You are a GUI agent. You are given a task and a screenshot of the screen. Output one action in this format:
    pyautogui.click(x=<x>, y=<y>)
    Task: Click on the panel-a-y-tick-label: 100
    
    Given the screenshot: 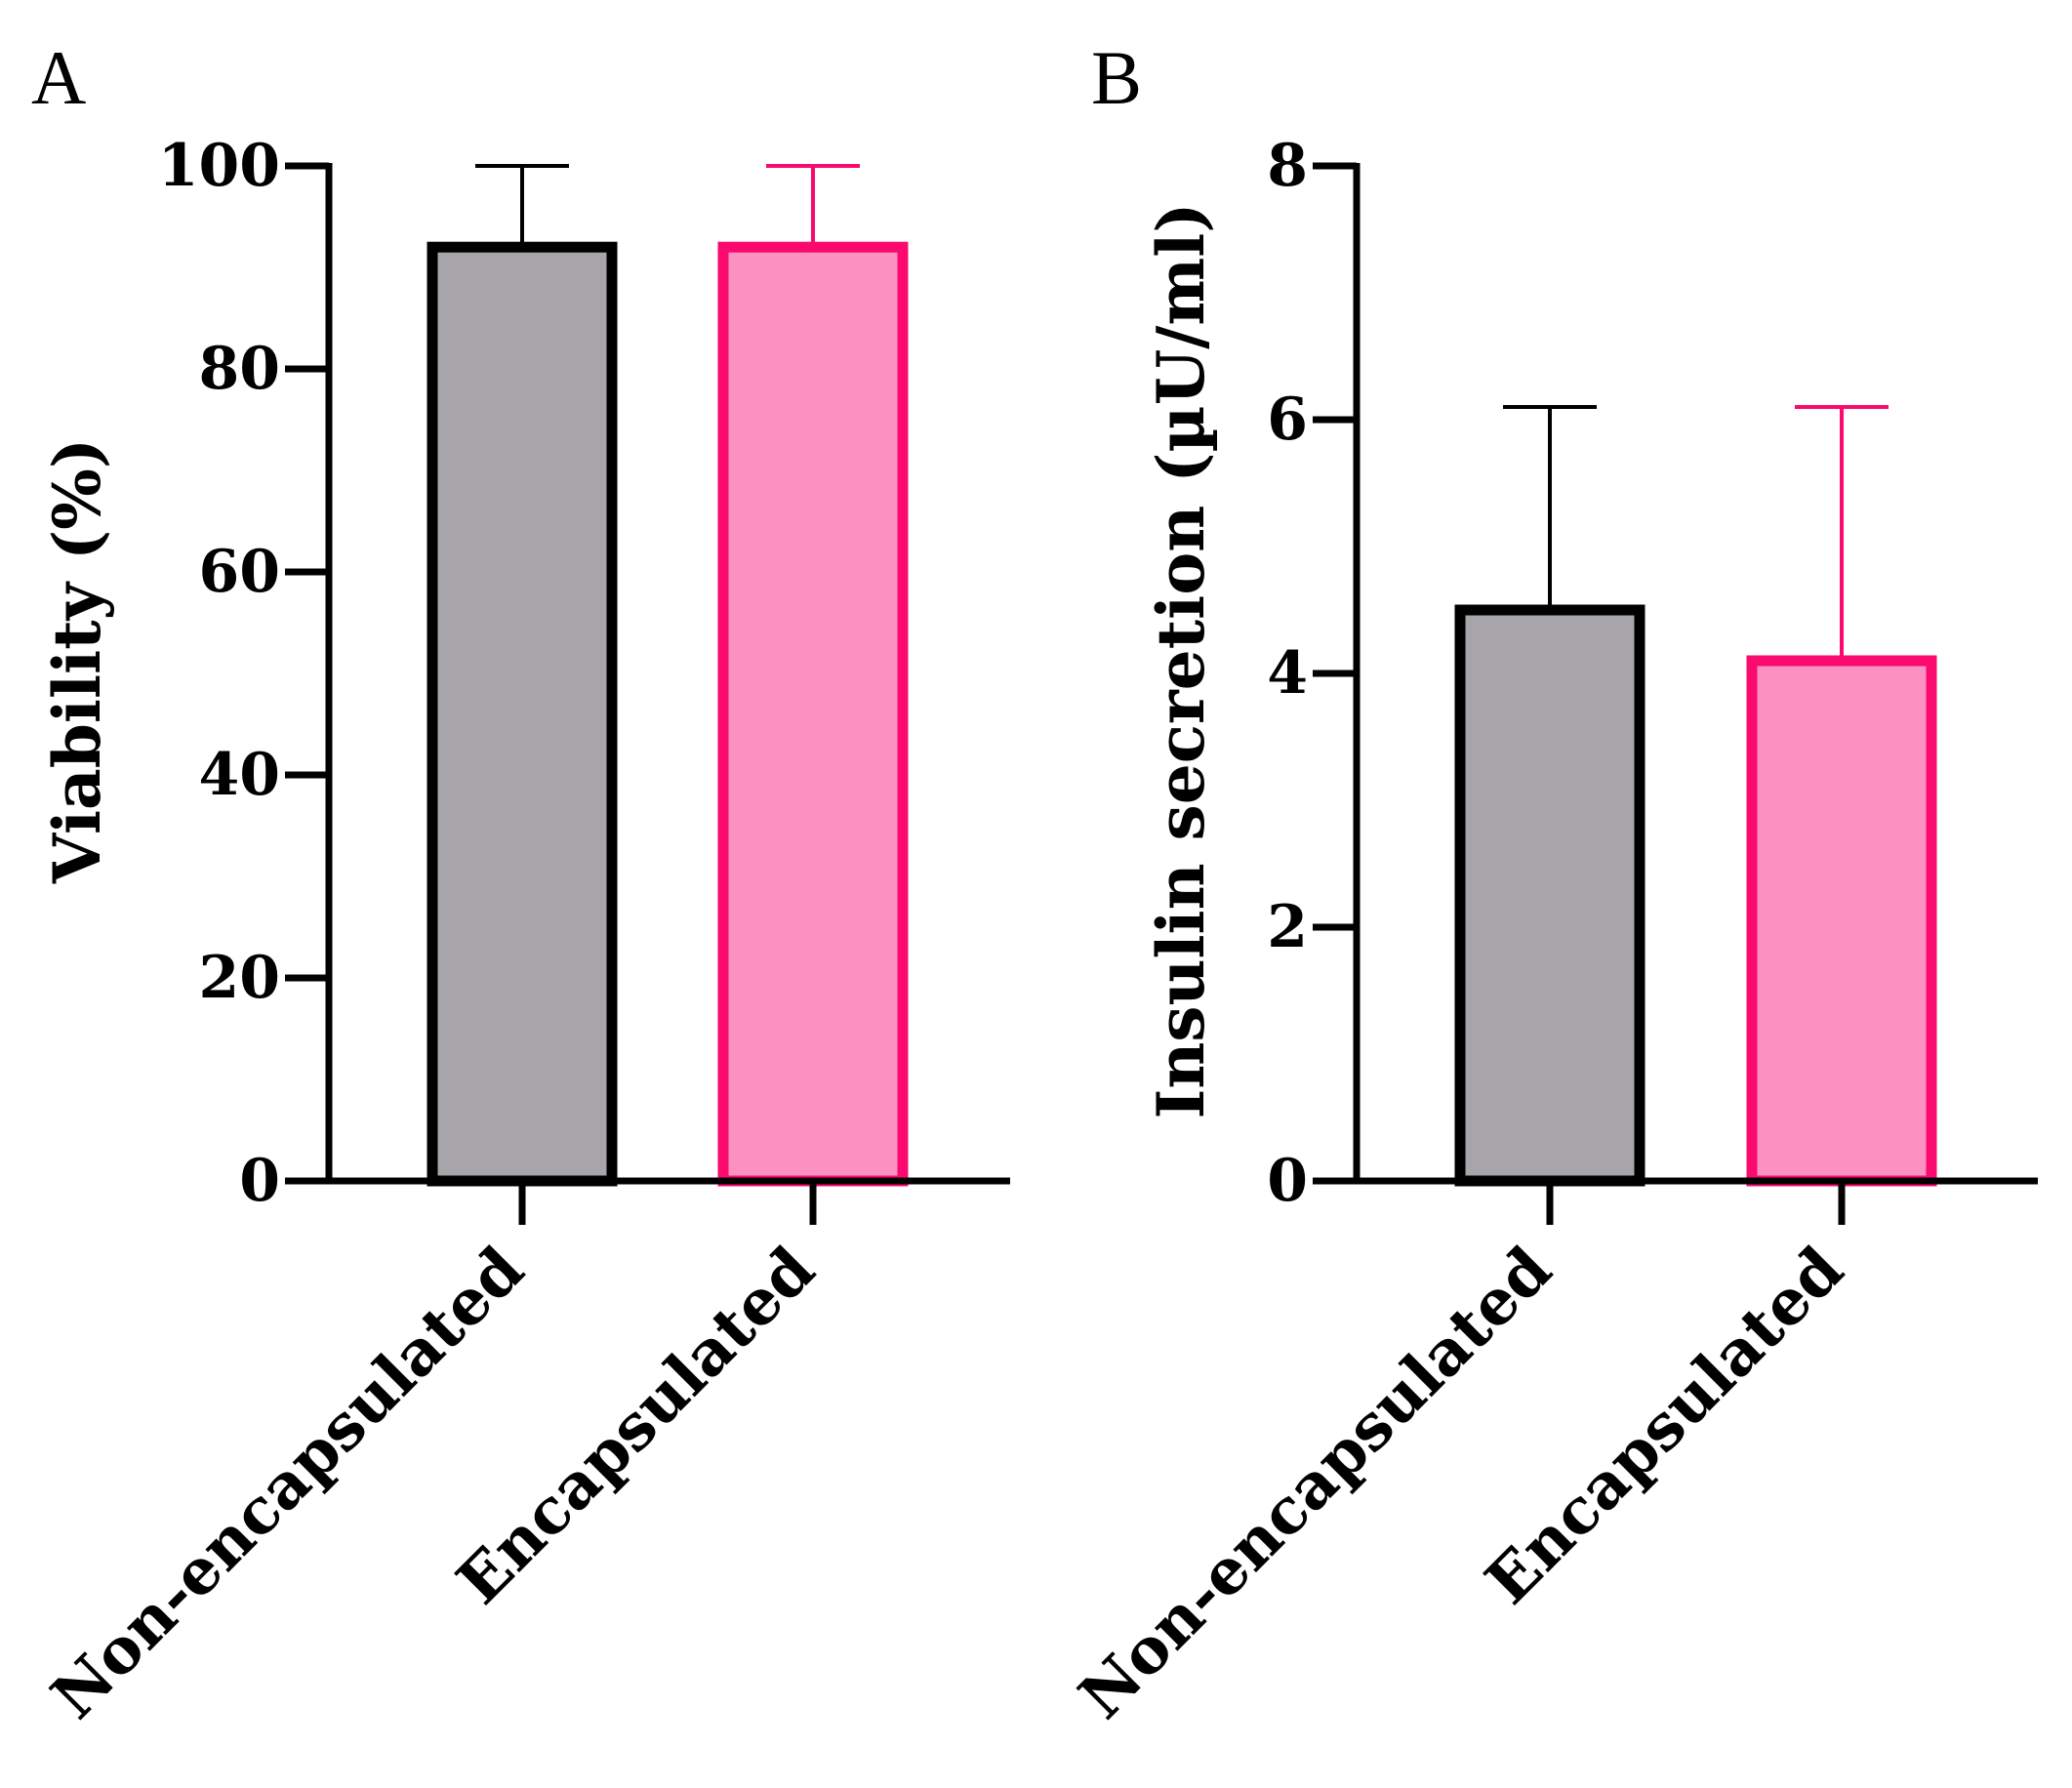 What is the action you would take?
    pyautogui.click(x=219, y=166)
    